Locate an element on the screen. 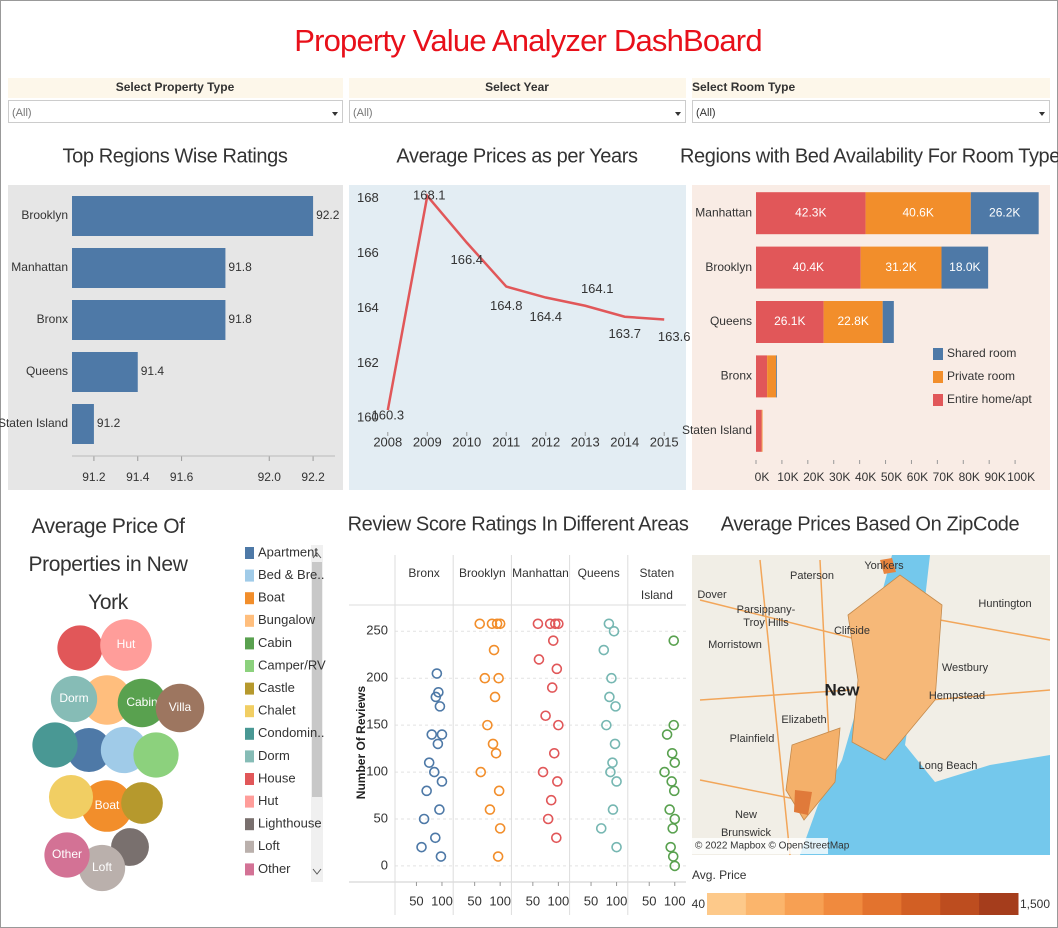 The image size is (1058, 928). x-tick-label: 50K is located at coordinates (891, 477).